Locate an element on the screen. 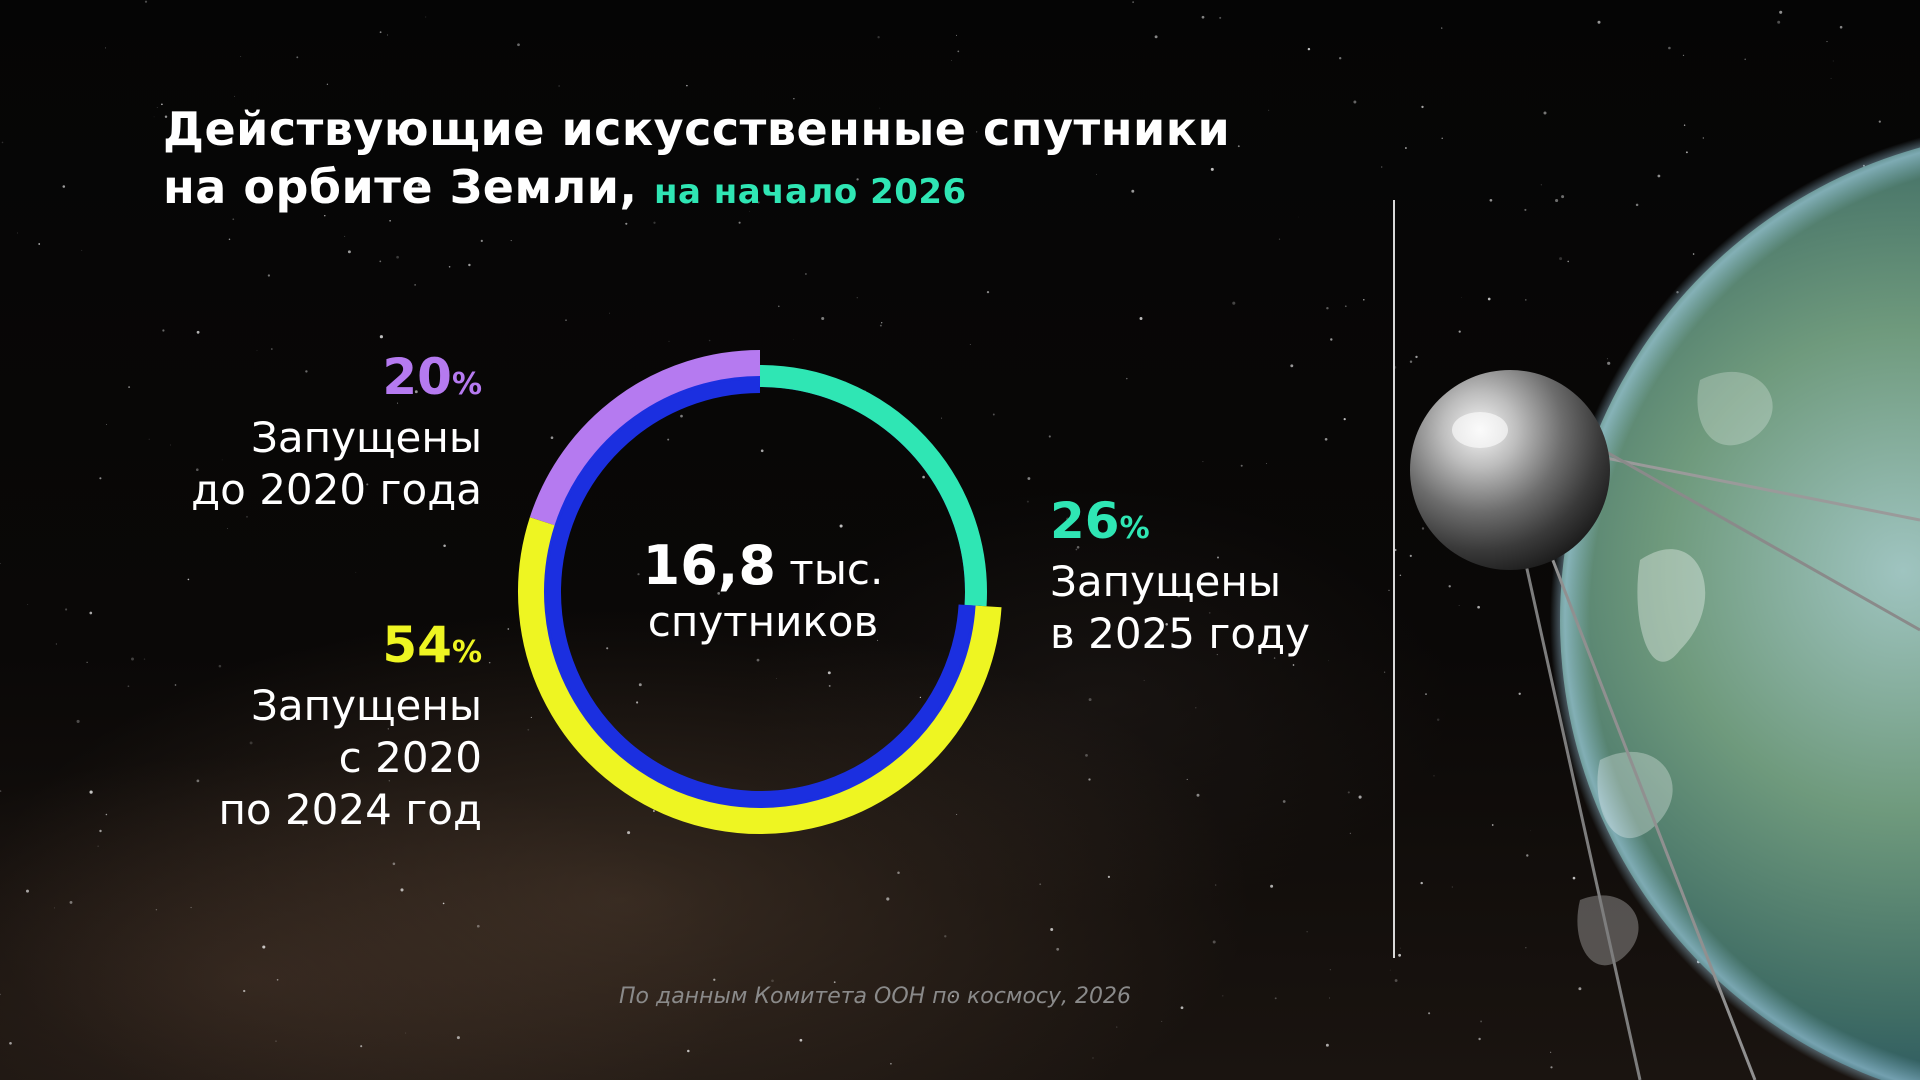 Image resolution: width=1920 pixels, height=1080 pixels. donut-inner-ring-overlay is located at coordinates (760, 592).